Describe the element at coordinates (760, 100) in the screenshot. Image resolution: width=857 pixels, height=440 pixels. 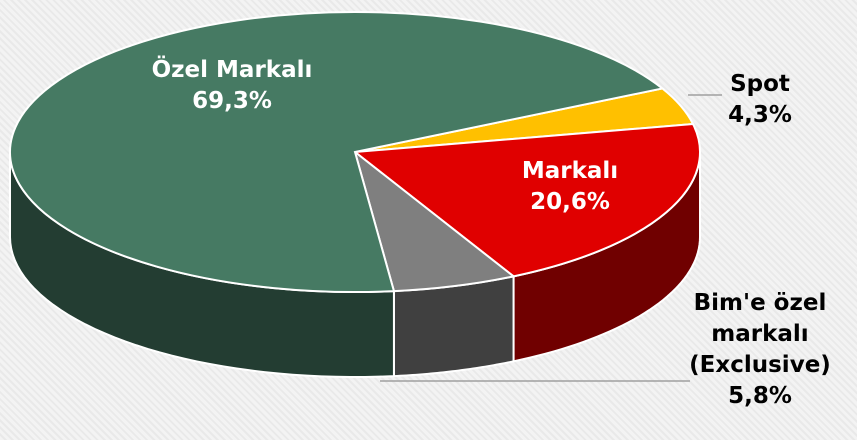
I see `slice-label: Spot 4,3%` at that location.